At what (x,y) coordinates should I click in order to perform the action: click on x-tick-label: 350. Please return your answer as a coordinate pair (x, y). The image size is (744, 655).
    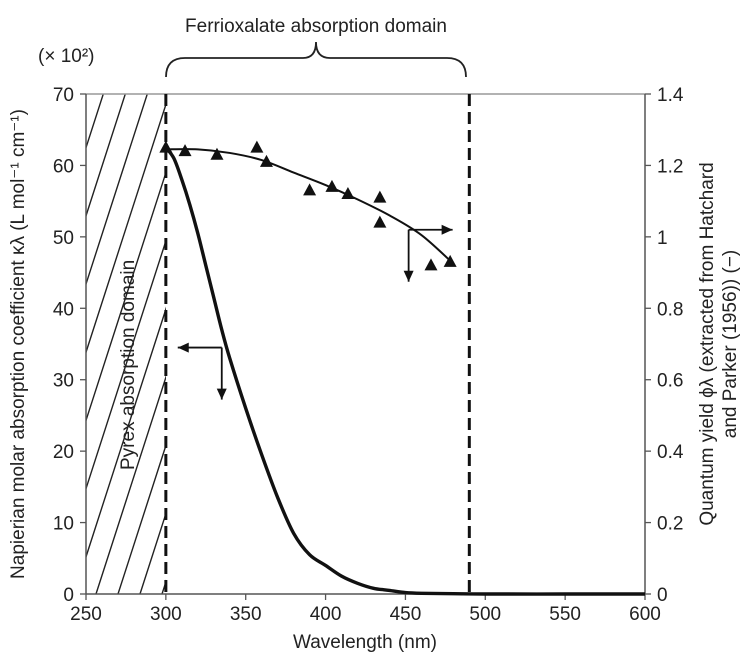
    Looking at the image, I should click on (246, 614).